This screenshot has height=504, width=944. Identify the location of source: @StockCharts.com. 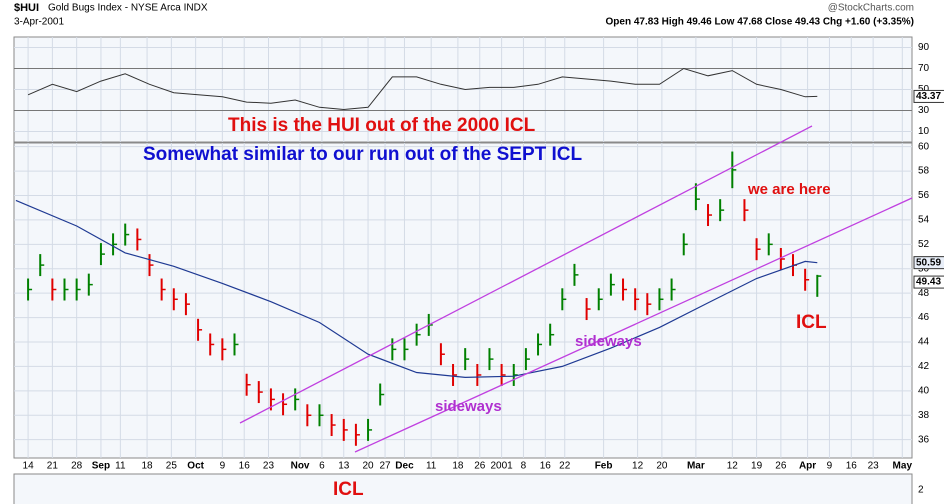
(871, 8).